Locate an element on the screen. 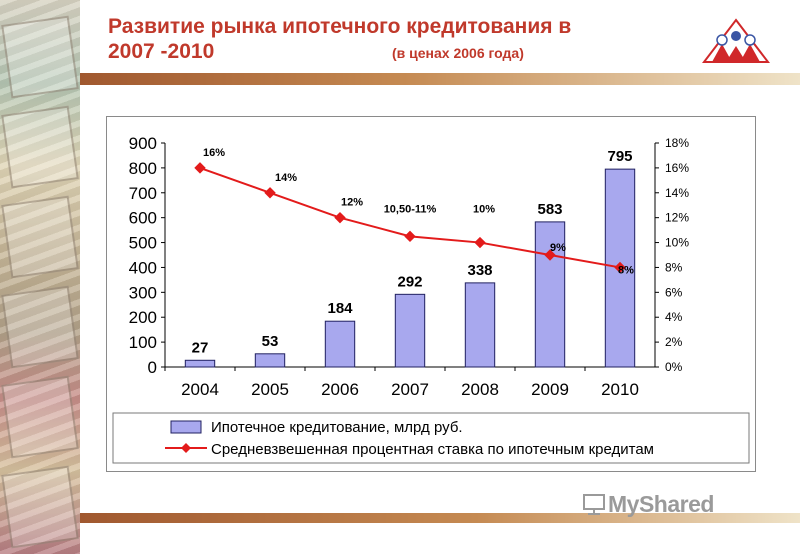 The height and width of the screenshot is (554, 800). rate-value-label: 9% is located at coordinates (558, 248).